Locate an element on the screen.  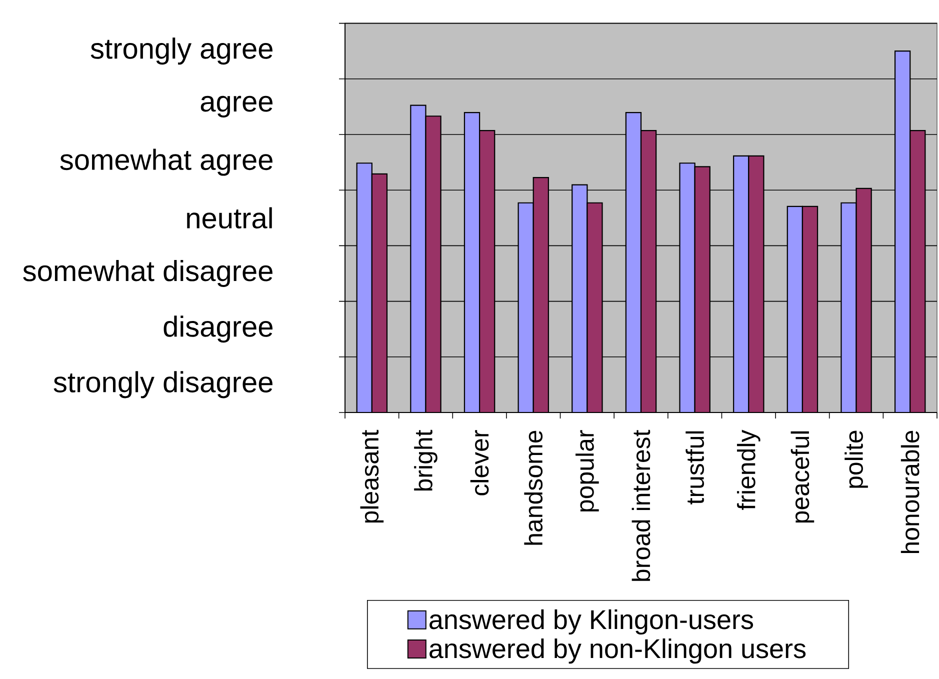
x-tick-label: clever is located at coordinates (479, 463).